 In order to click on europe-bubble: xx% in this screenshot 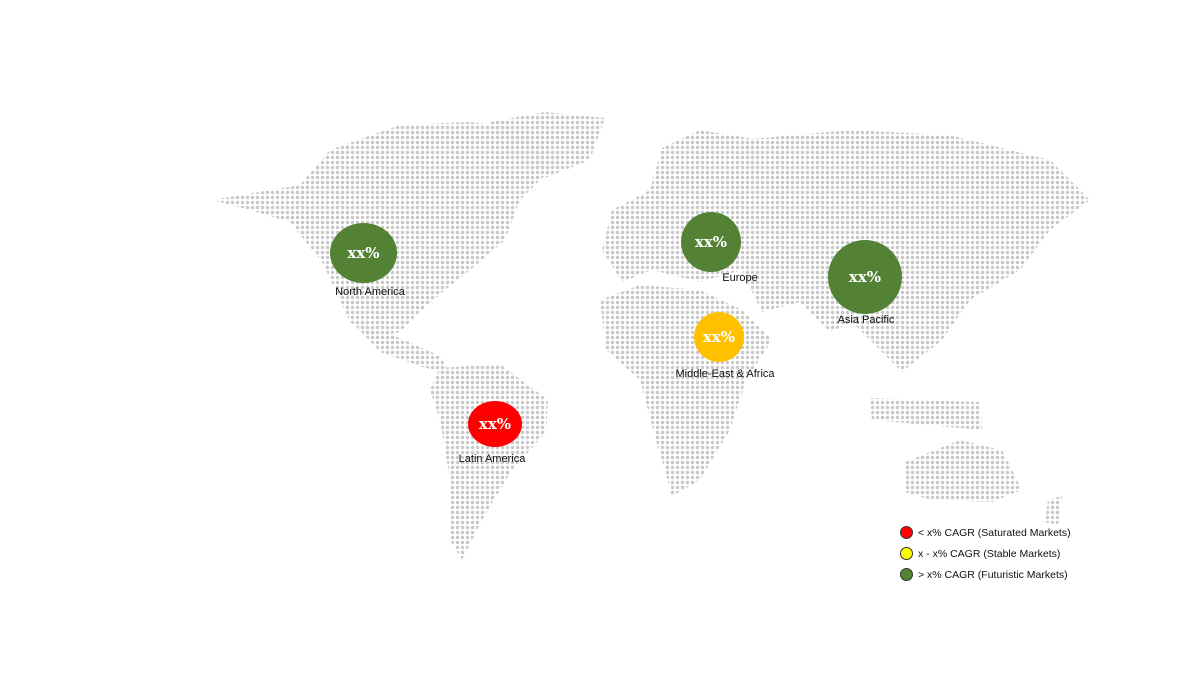, I will do `click(711, 242)`.